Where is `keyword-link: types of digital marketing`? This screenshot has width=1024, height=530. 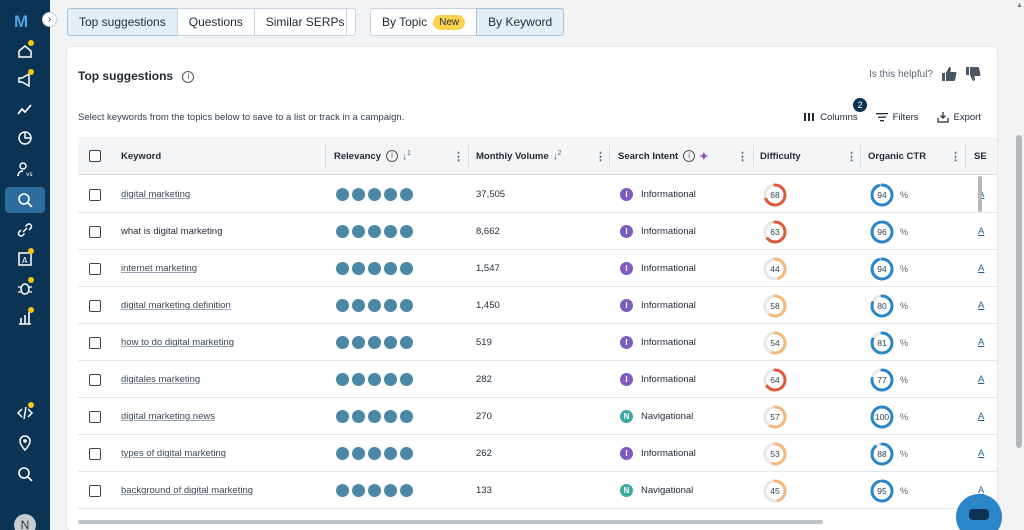
keyword-link: types of digital marketing is located at coordinates (174, 453).